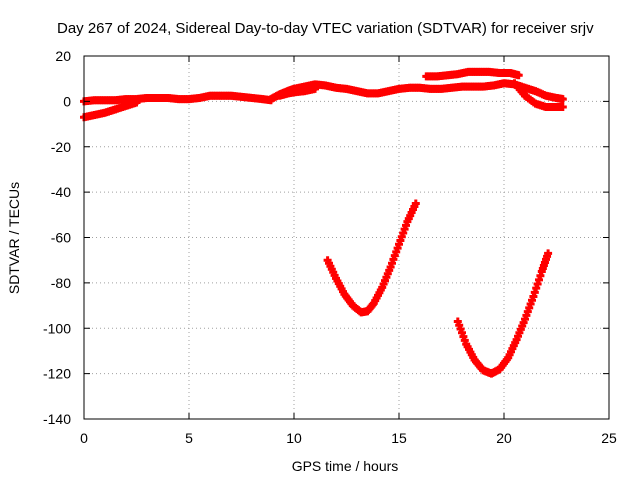  What do you see at coordinates (57, 328) in the screenshot?
I see `y-tick-label: -100` at bounding box center [57, 328].